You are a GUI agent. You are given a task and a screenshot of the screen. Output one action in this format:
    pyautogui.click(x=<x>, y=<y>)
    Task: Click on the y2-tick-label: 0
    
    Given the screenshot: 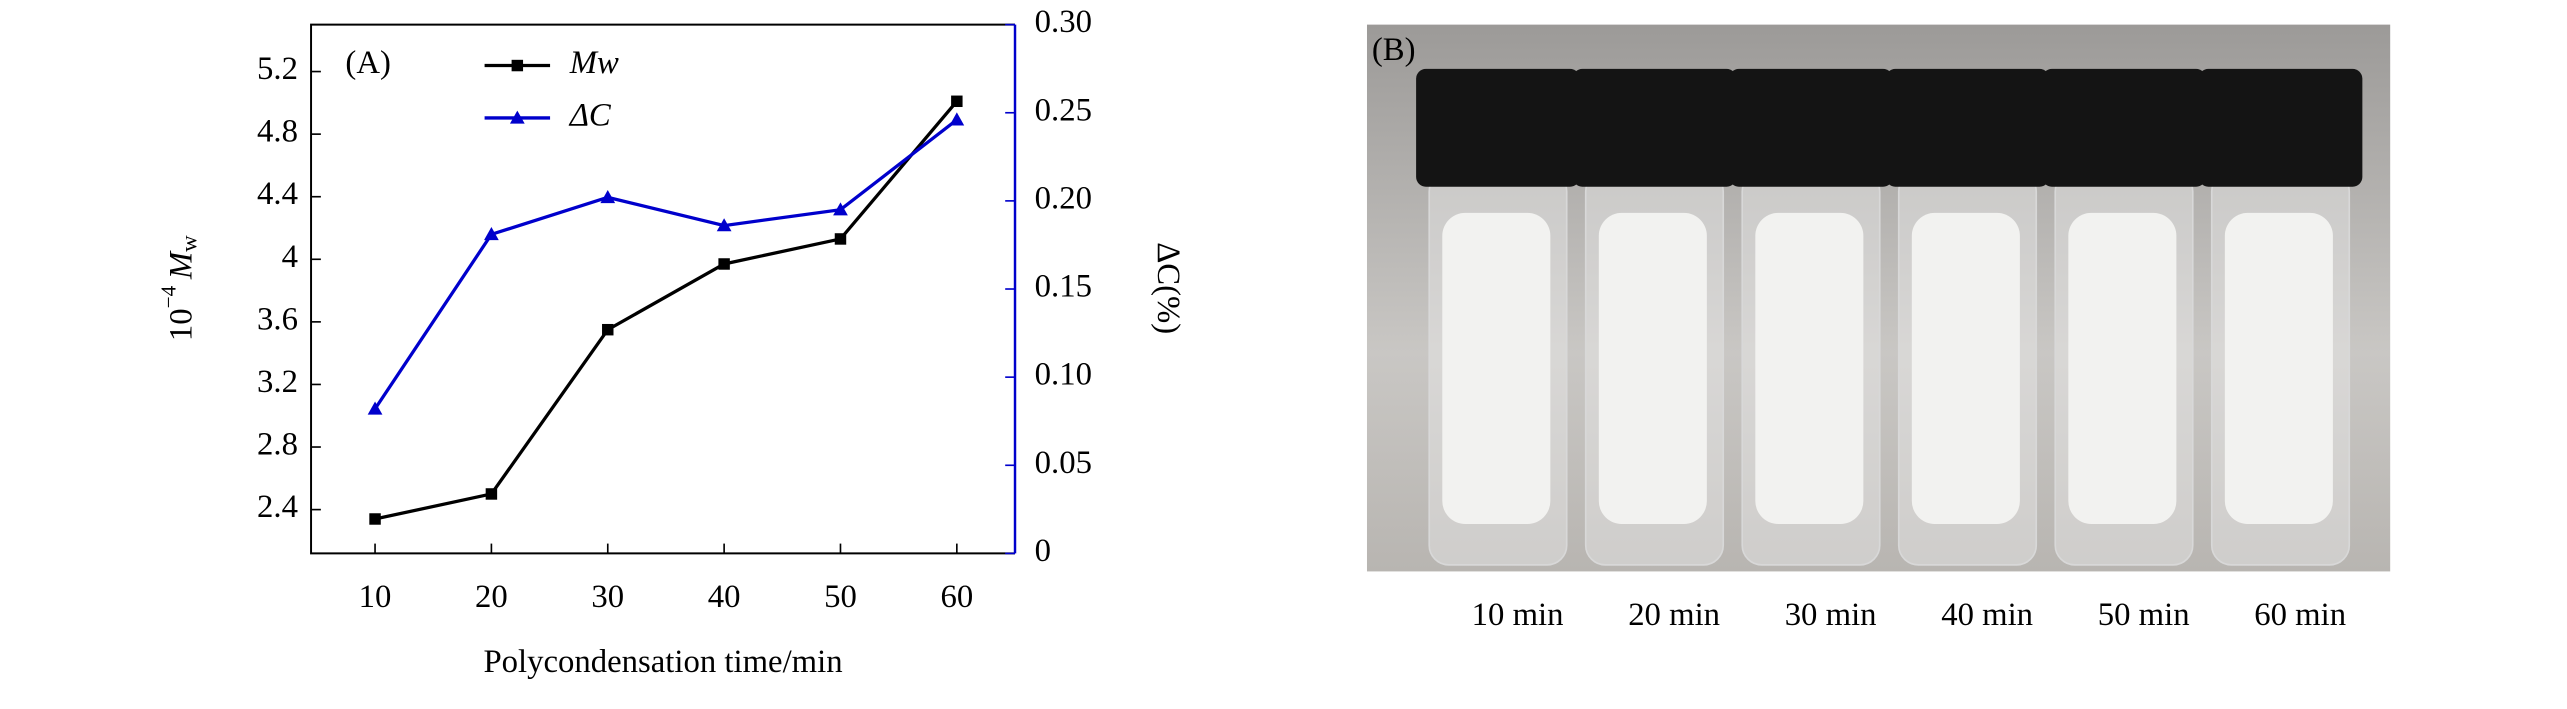 What is the action you would take?
    pyautogui.click(x=1043, y=551)
    